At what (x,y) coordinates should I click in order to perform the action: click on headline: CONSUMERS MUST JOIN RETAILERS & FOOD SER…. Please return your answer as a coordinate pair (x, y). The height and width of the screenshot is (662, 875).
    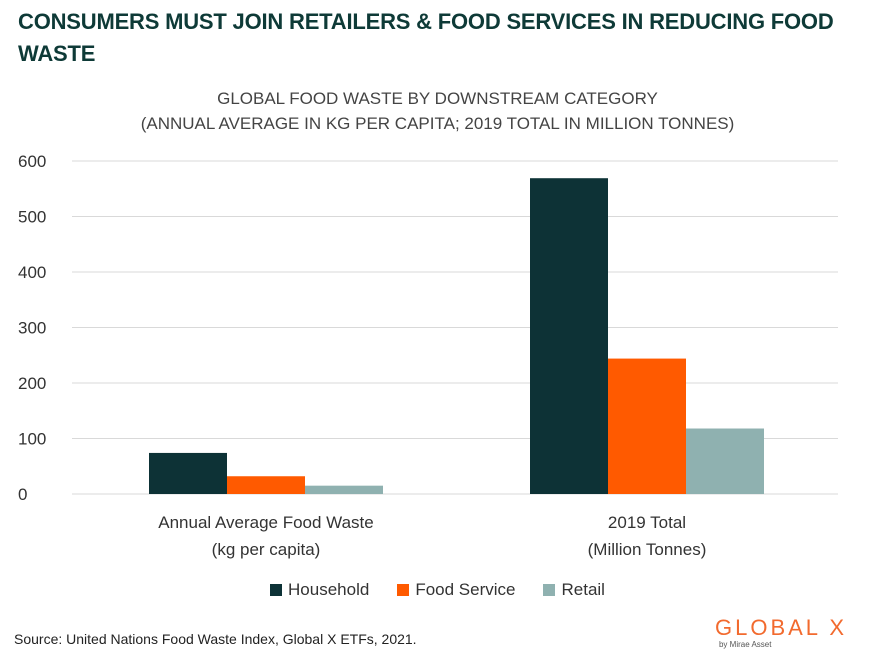
    Looking at the image, I should click on (438, 38).